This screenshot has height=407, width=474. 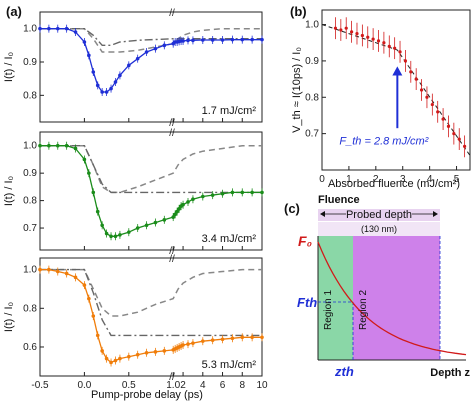 What do you see at coordinates (328, 310) in the screenshot?
I see `region-1-label: Region 1` at bounding box center [328, 310].